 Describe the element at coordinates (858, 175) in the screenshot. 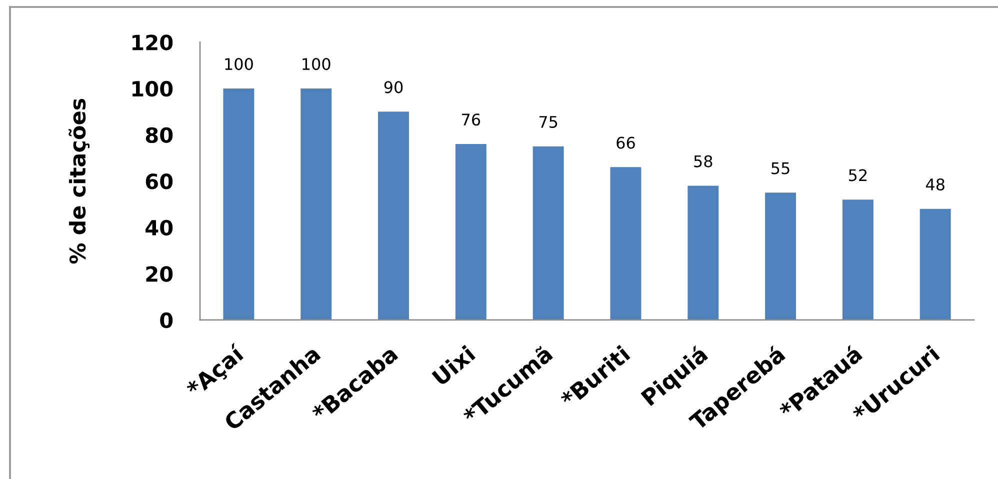

I see `data-label: 52` at that location.